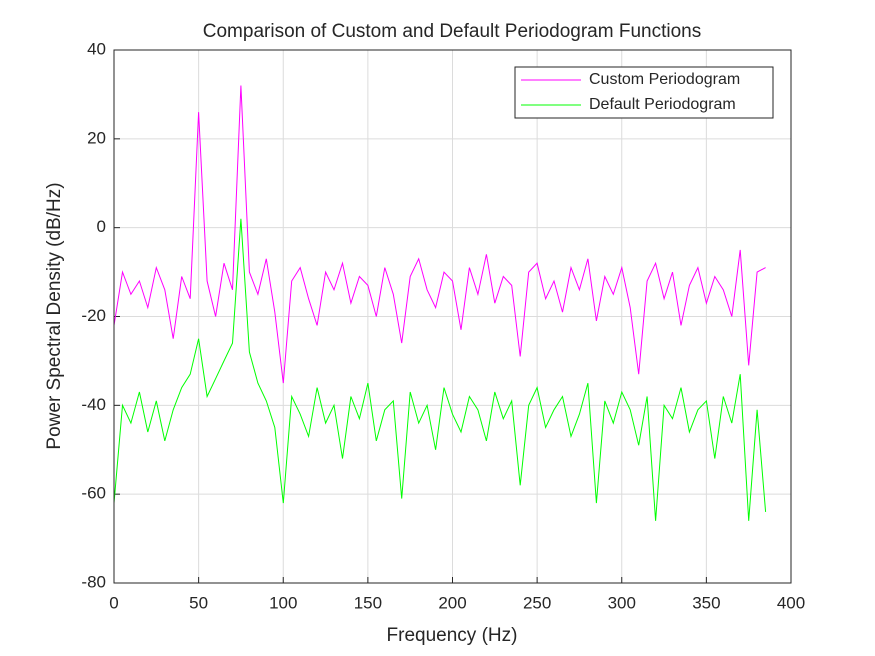  I want to click on legend-label: Default Periodogram, so click(662, 104).